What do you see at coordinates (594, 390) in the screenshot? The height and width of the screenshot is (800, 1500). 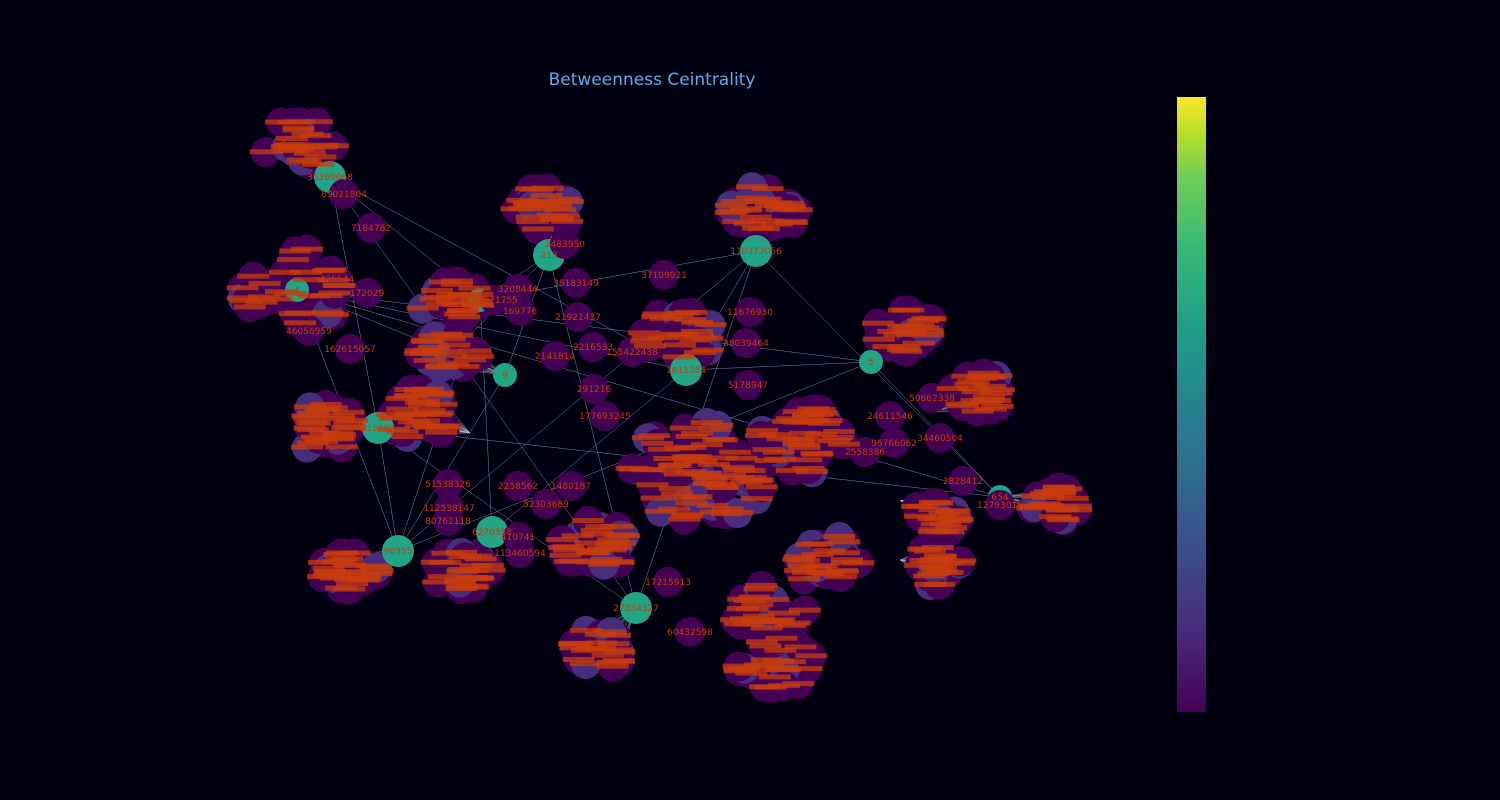 I see `node-label: 291216` at bounding box center [594, 390].